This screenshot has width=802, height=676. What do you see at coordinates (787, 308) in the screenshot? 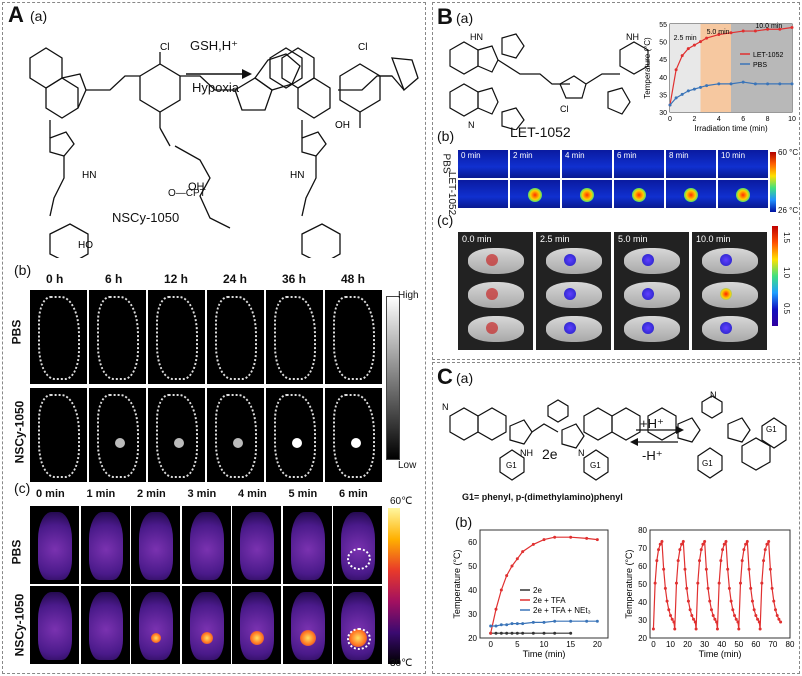
I see `b-c-tick-0-5: 0.5` at bounding box center [787, 308].